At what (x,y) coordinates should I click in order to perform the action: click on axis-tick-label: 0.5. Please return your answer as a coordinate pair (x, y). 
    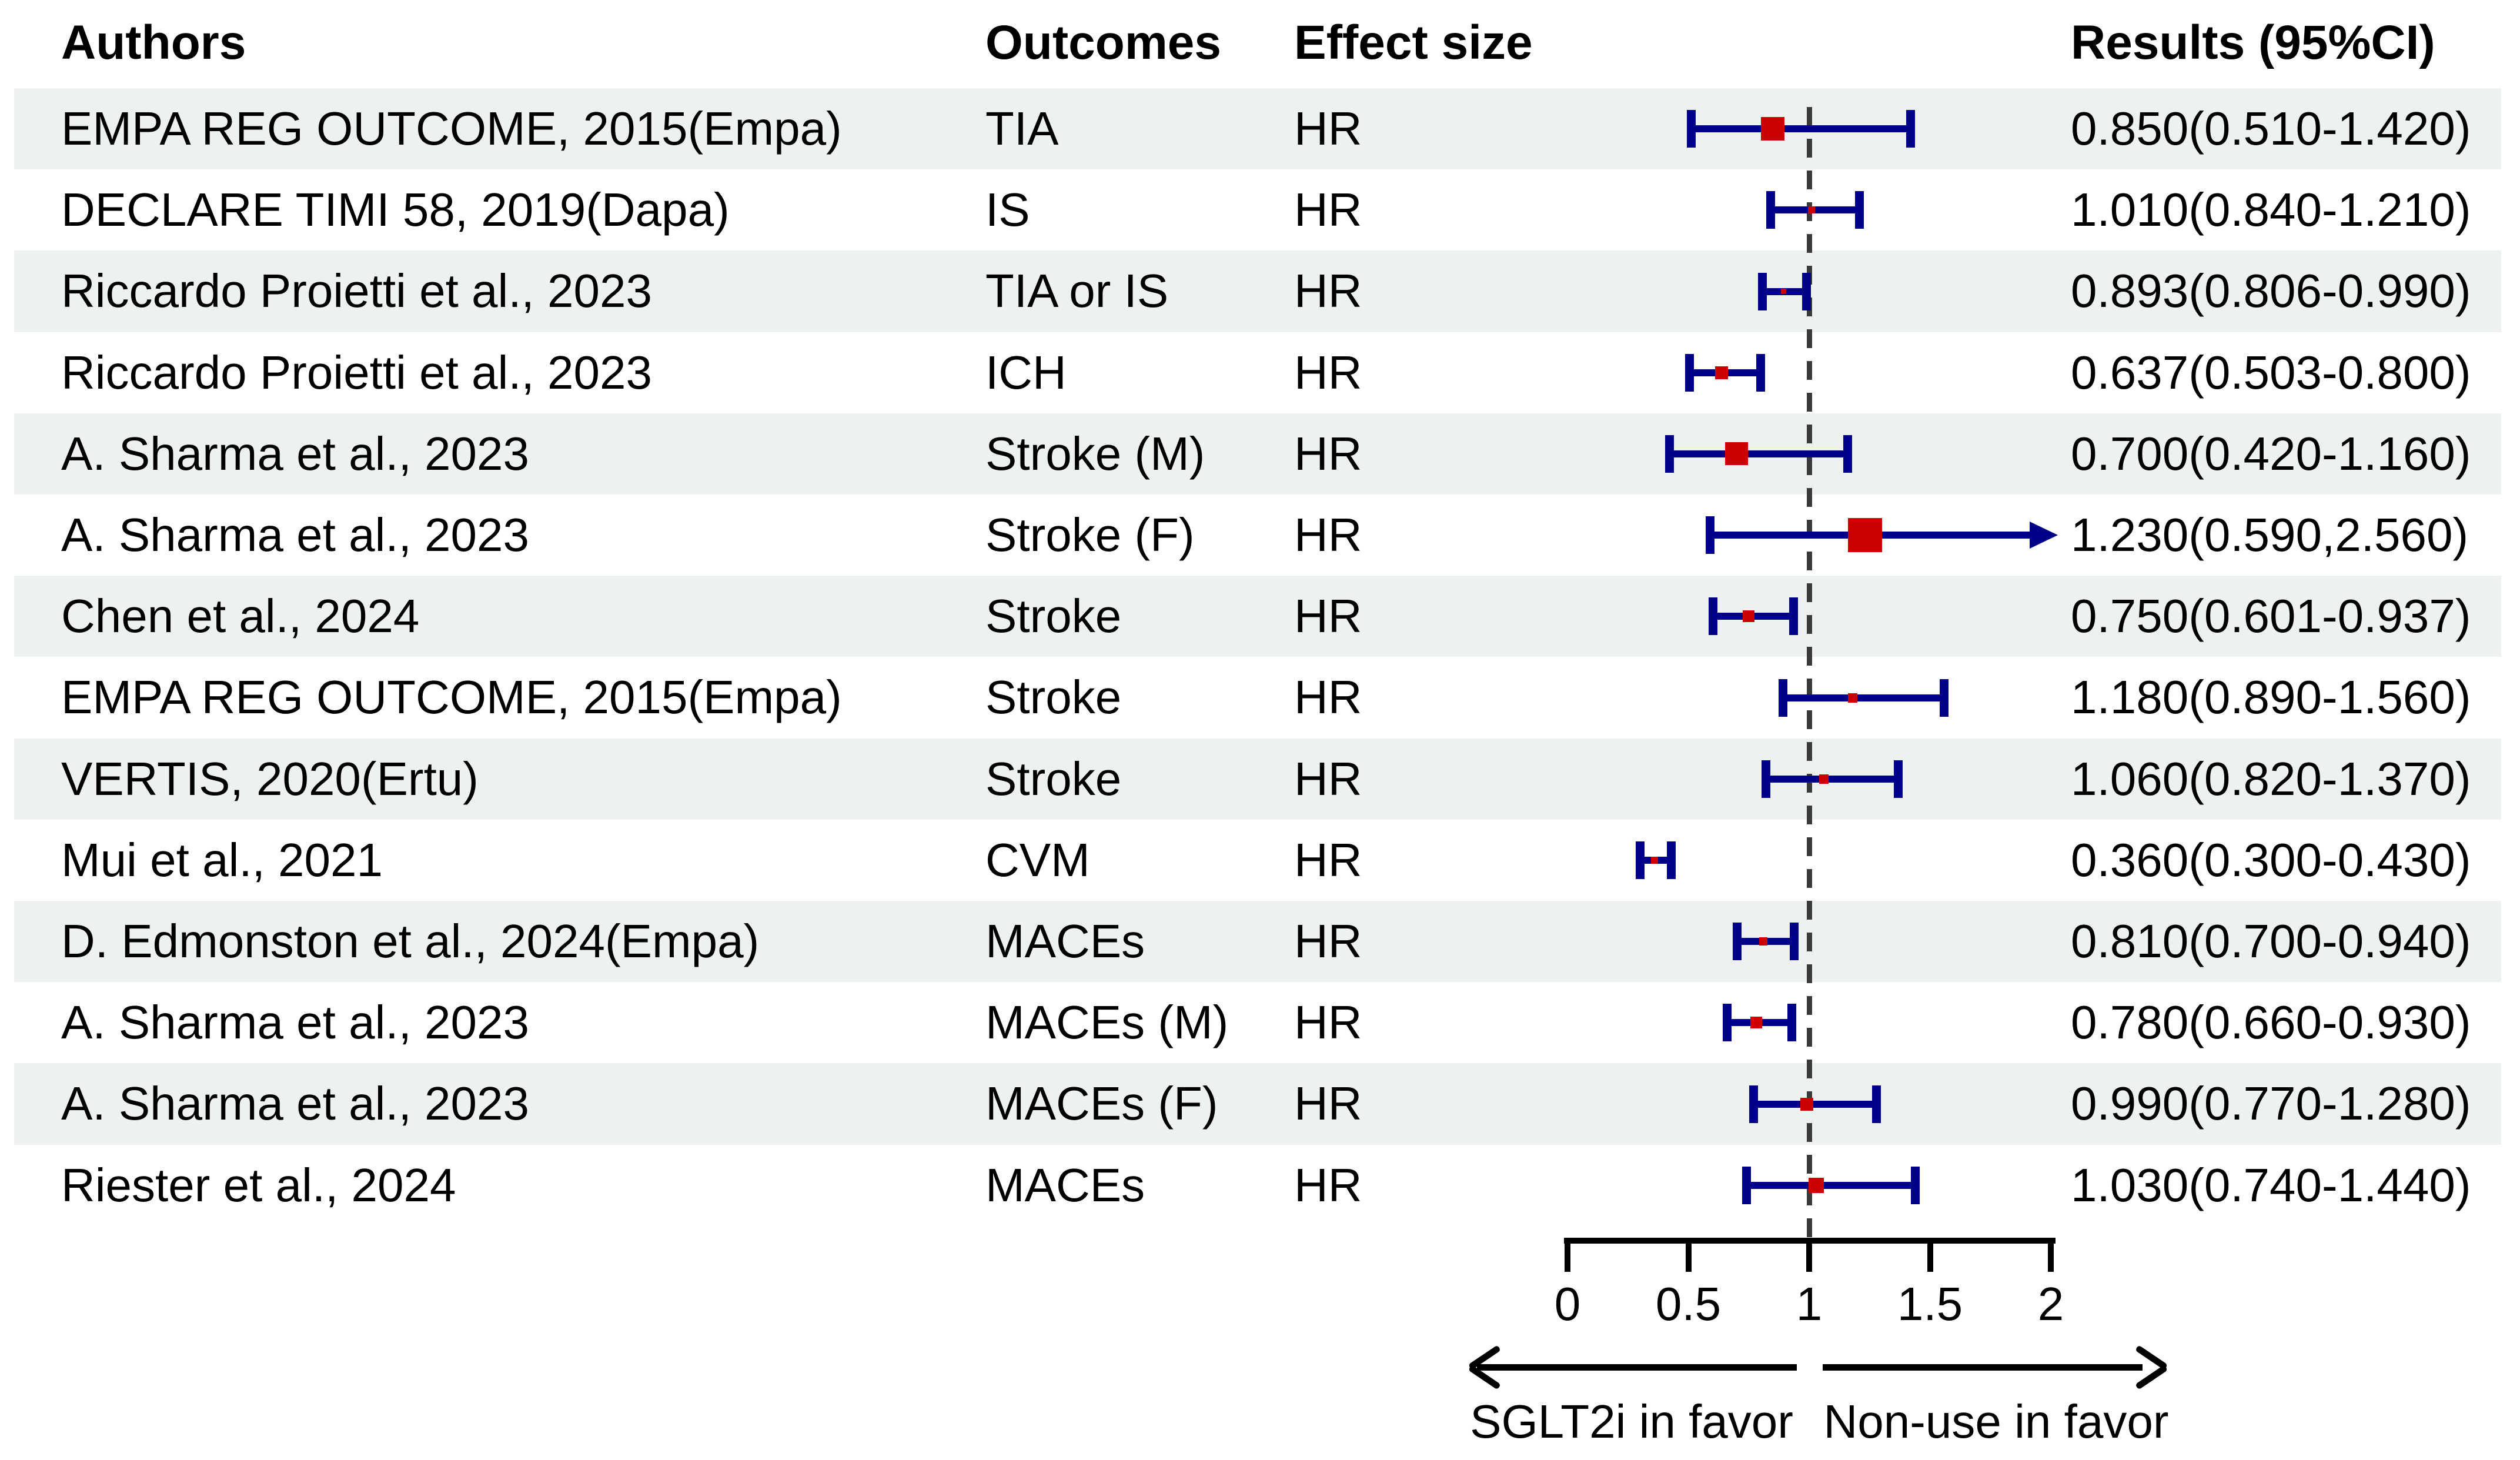
    Looking at the image, I should click on (1688, 1304).